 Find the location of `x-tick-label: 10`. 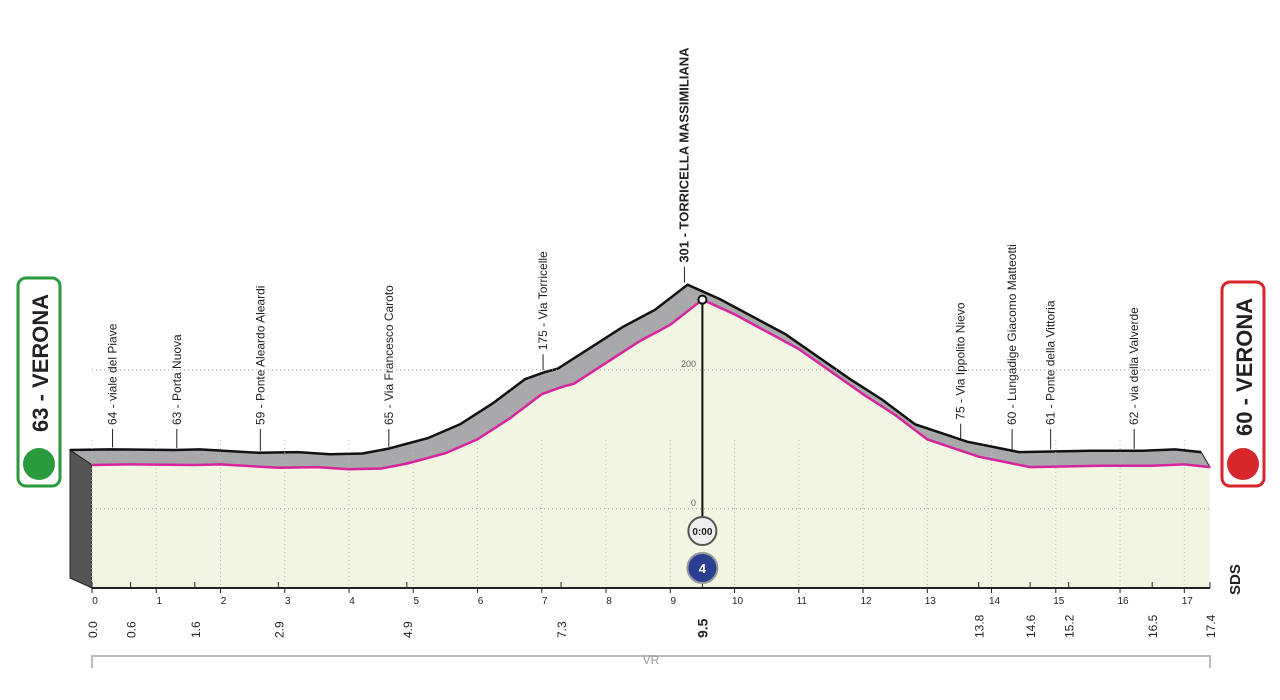

x-tick-label: 10 is located at coordinates (738, 601).